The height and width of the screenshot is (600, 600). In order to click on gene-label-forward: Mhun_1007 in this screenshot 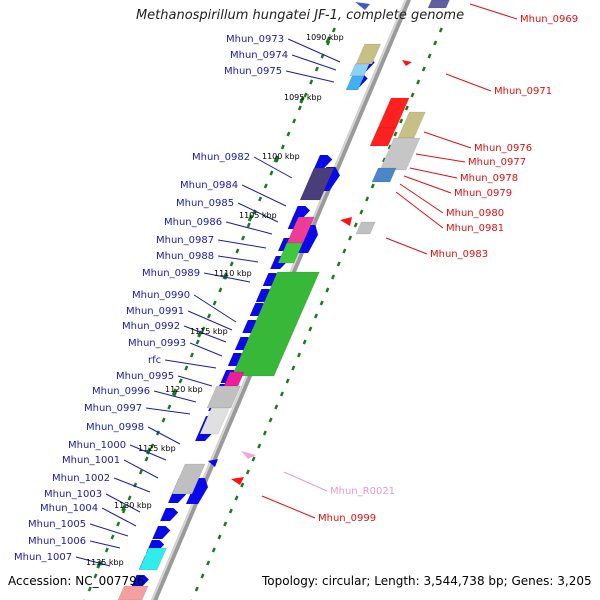, I will do `click(43, 557)`.